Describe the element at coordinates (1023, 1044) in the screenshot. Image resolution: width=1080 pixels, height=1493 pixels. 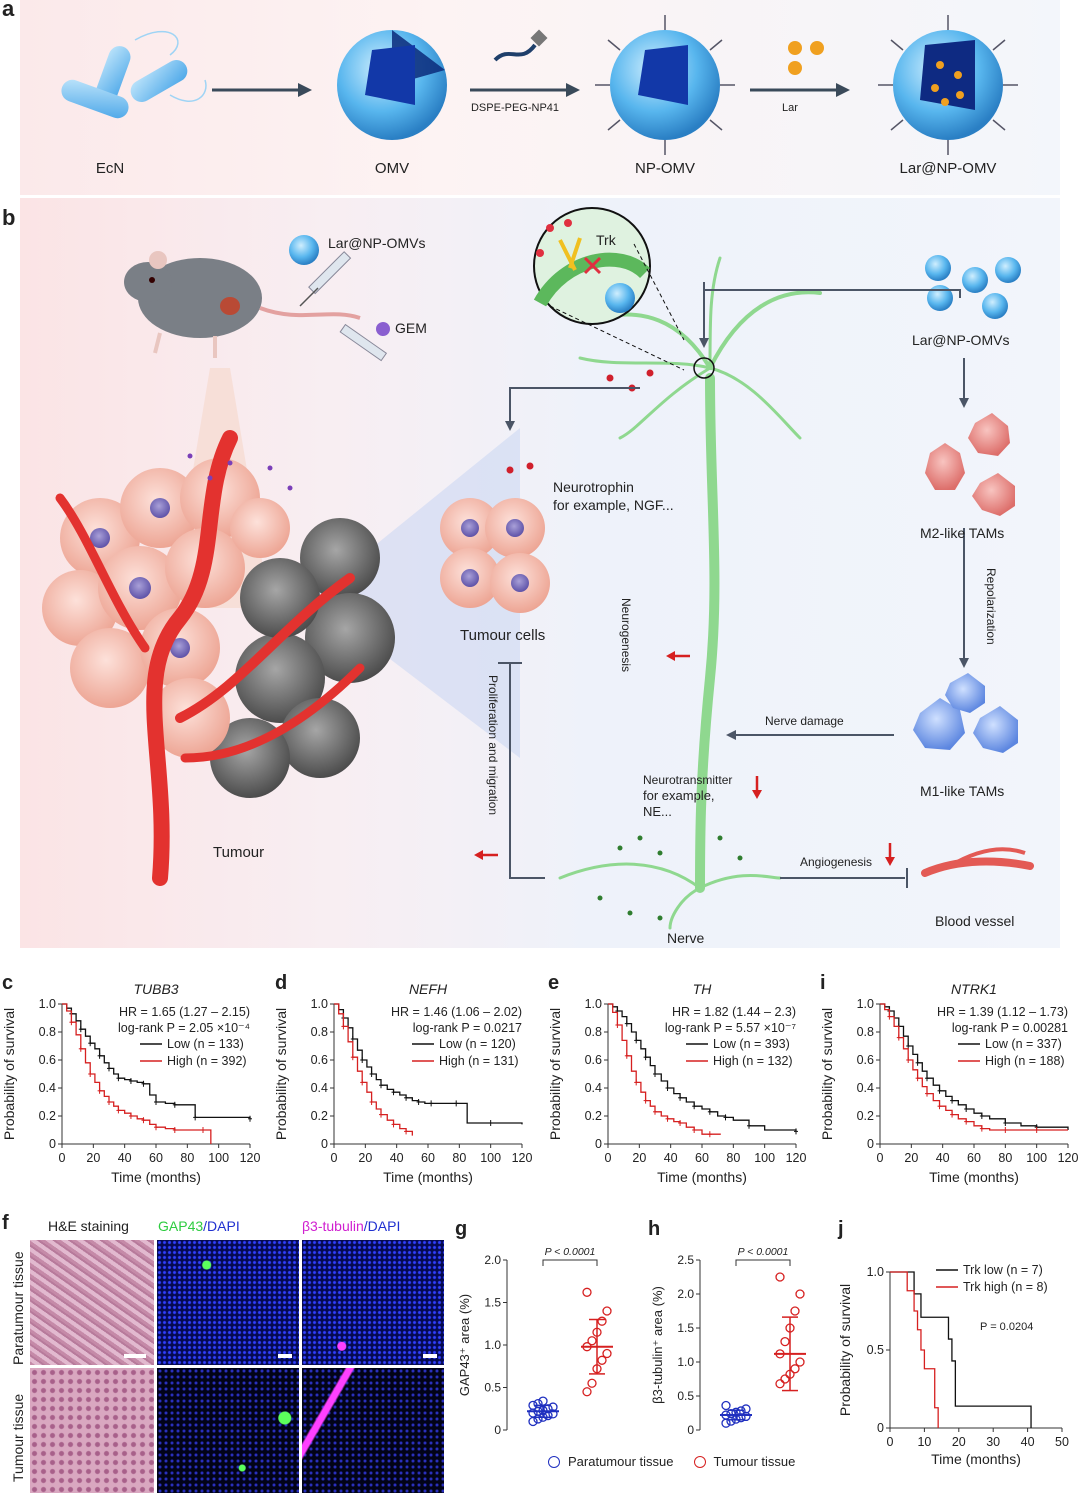
I see `legend-label: Low (n = 337)` at that location.